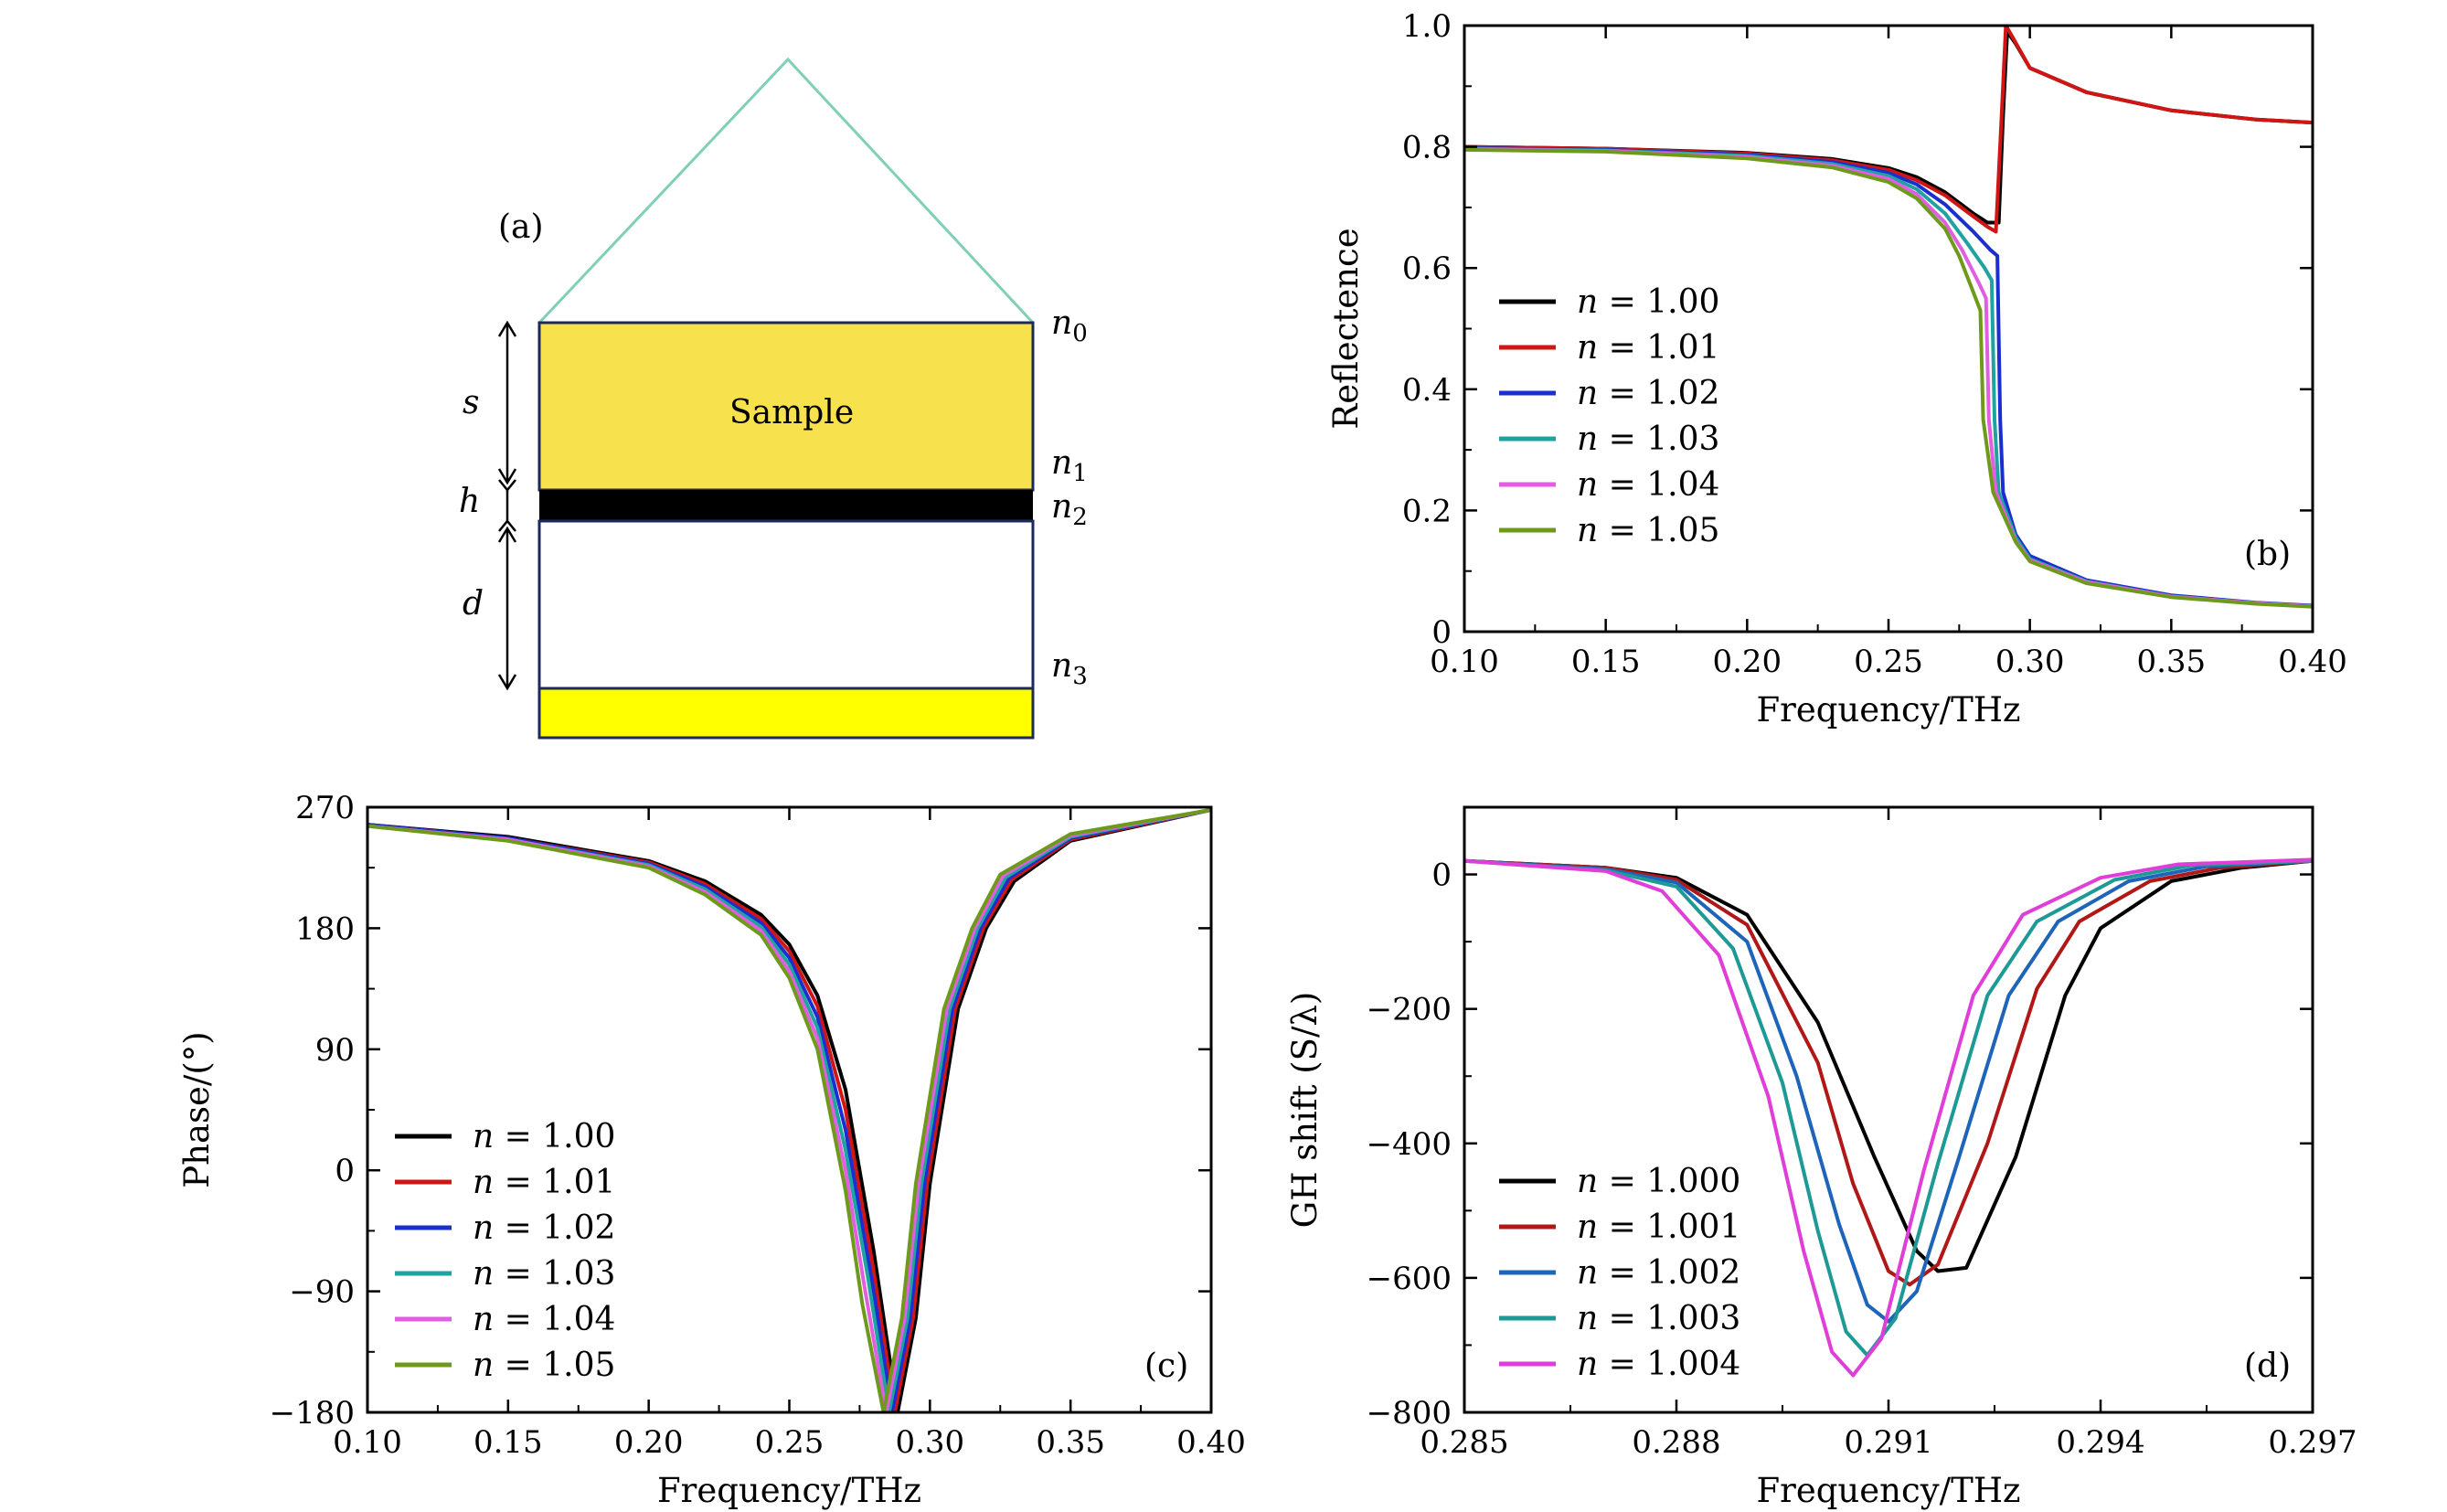 The width and height of the screenshot is (2447, 1512). Describe the element at coordinates (1166, 1366) in the screenshot. I see `panel-label: (c)` at that location.